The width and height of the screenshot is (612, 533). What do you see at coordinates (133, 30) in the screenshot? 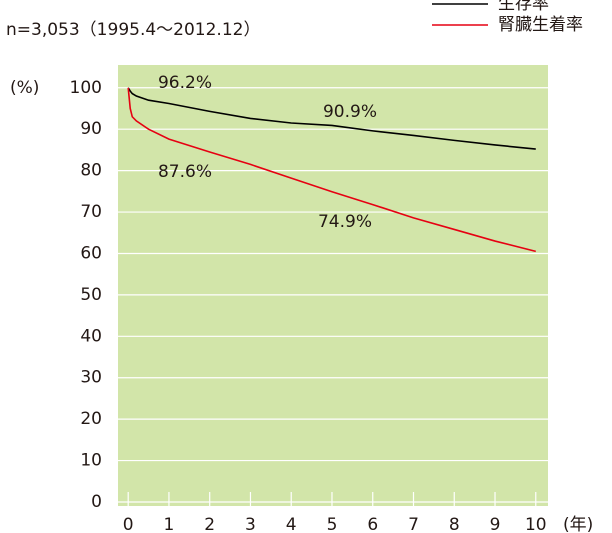
I see `chart-subtitle: n=3,053（1995.4～2012.12）` at bounding box center [133, 30].